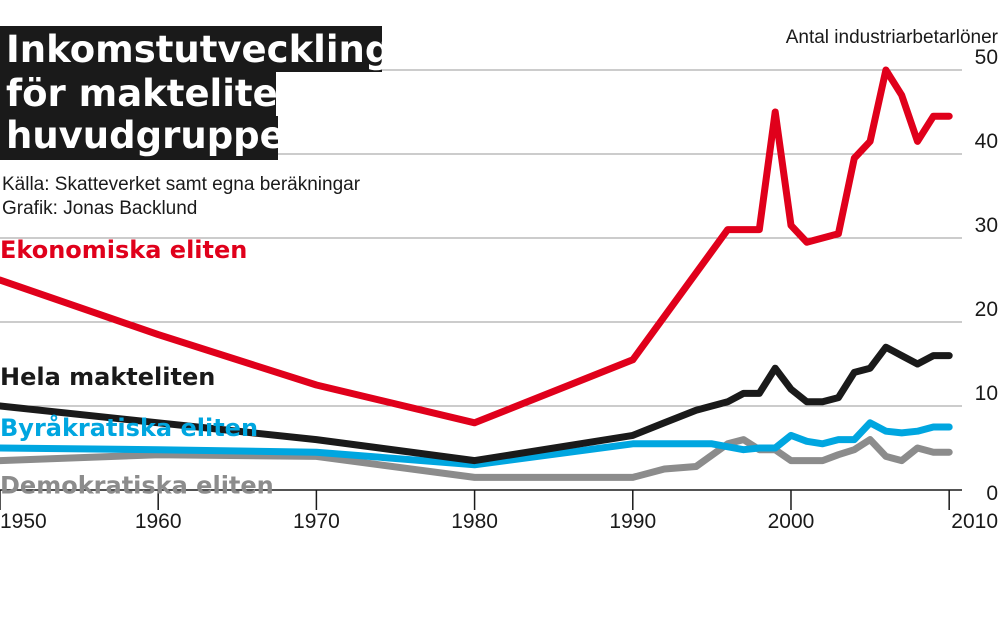  What do you see at coordinates (107, 377) in the screenshot?
I see `series-label-hela-makteliten: Hela makteliten` at bounding box center [107, 377].